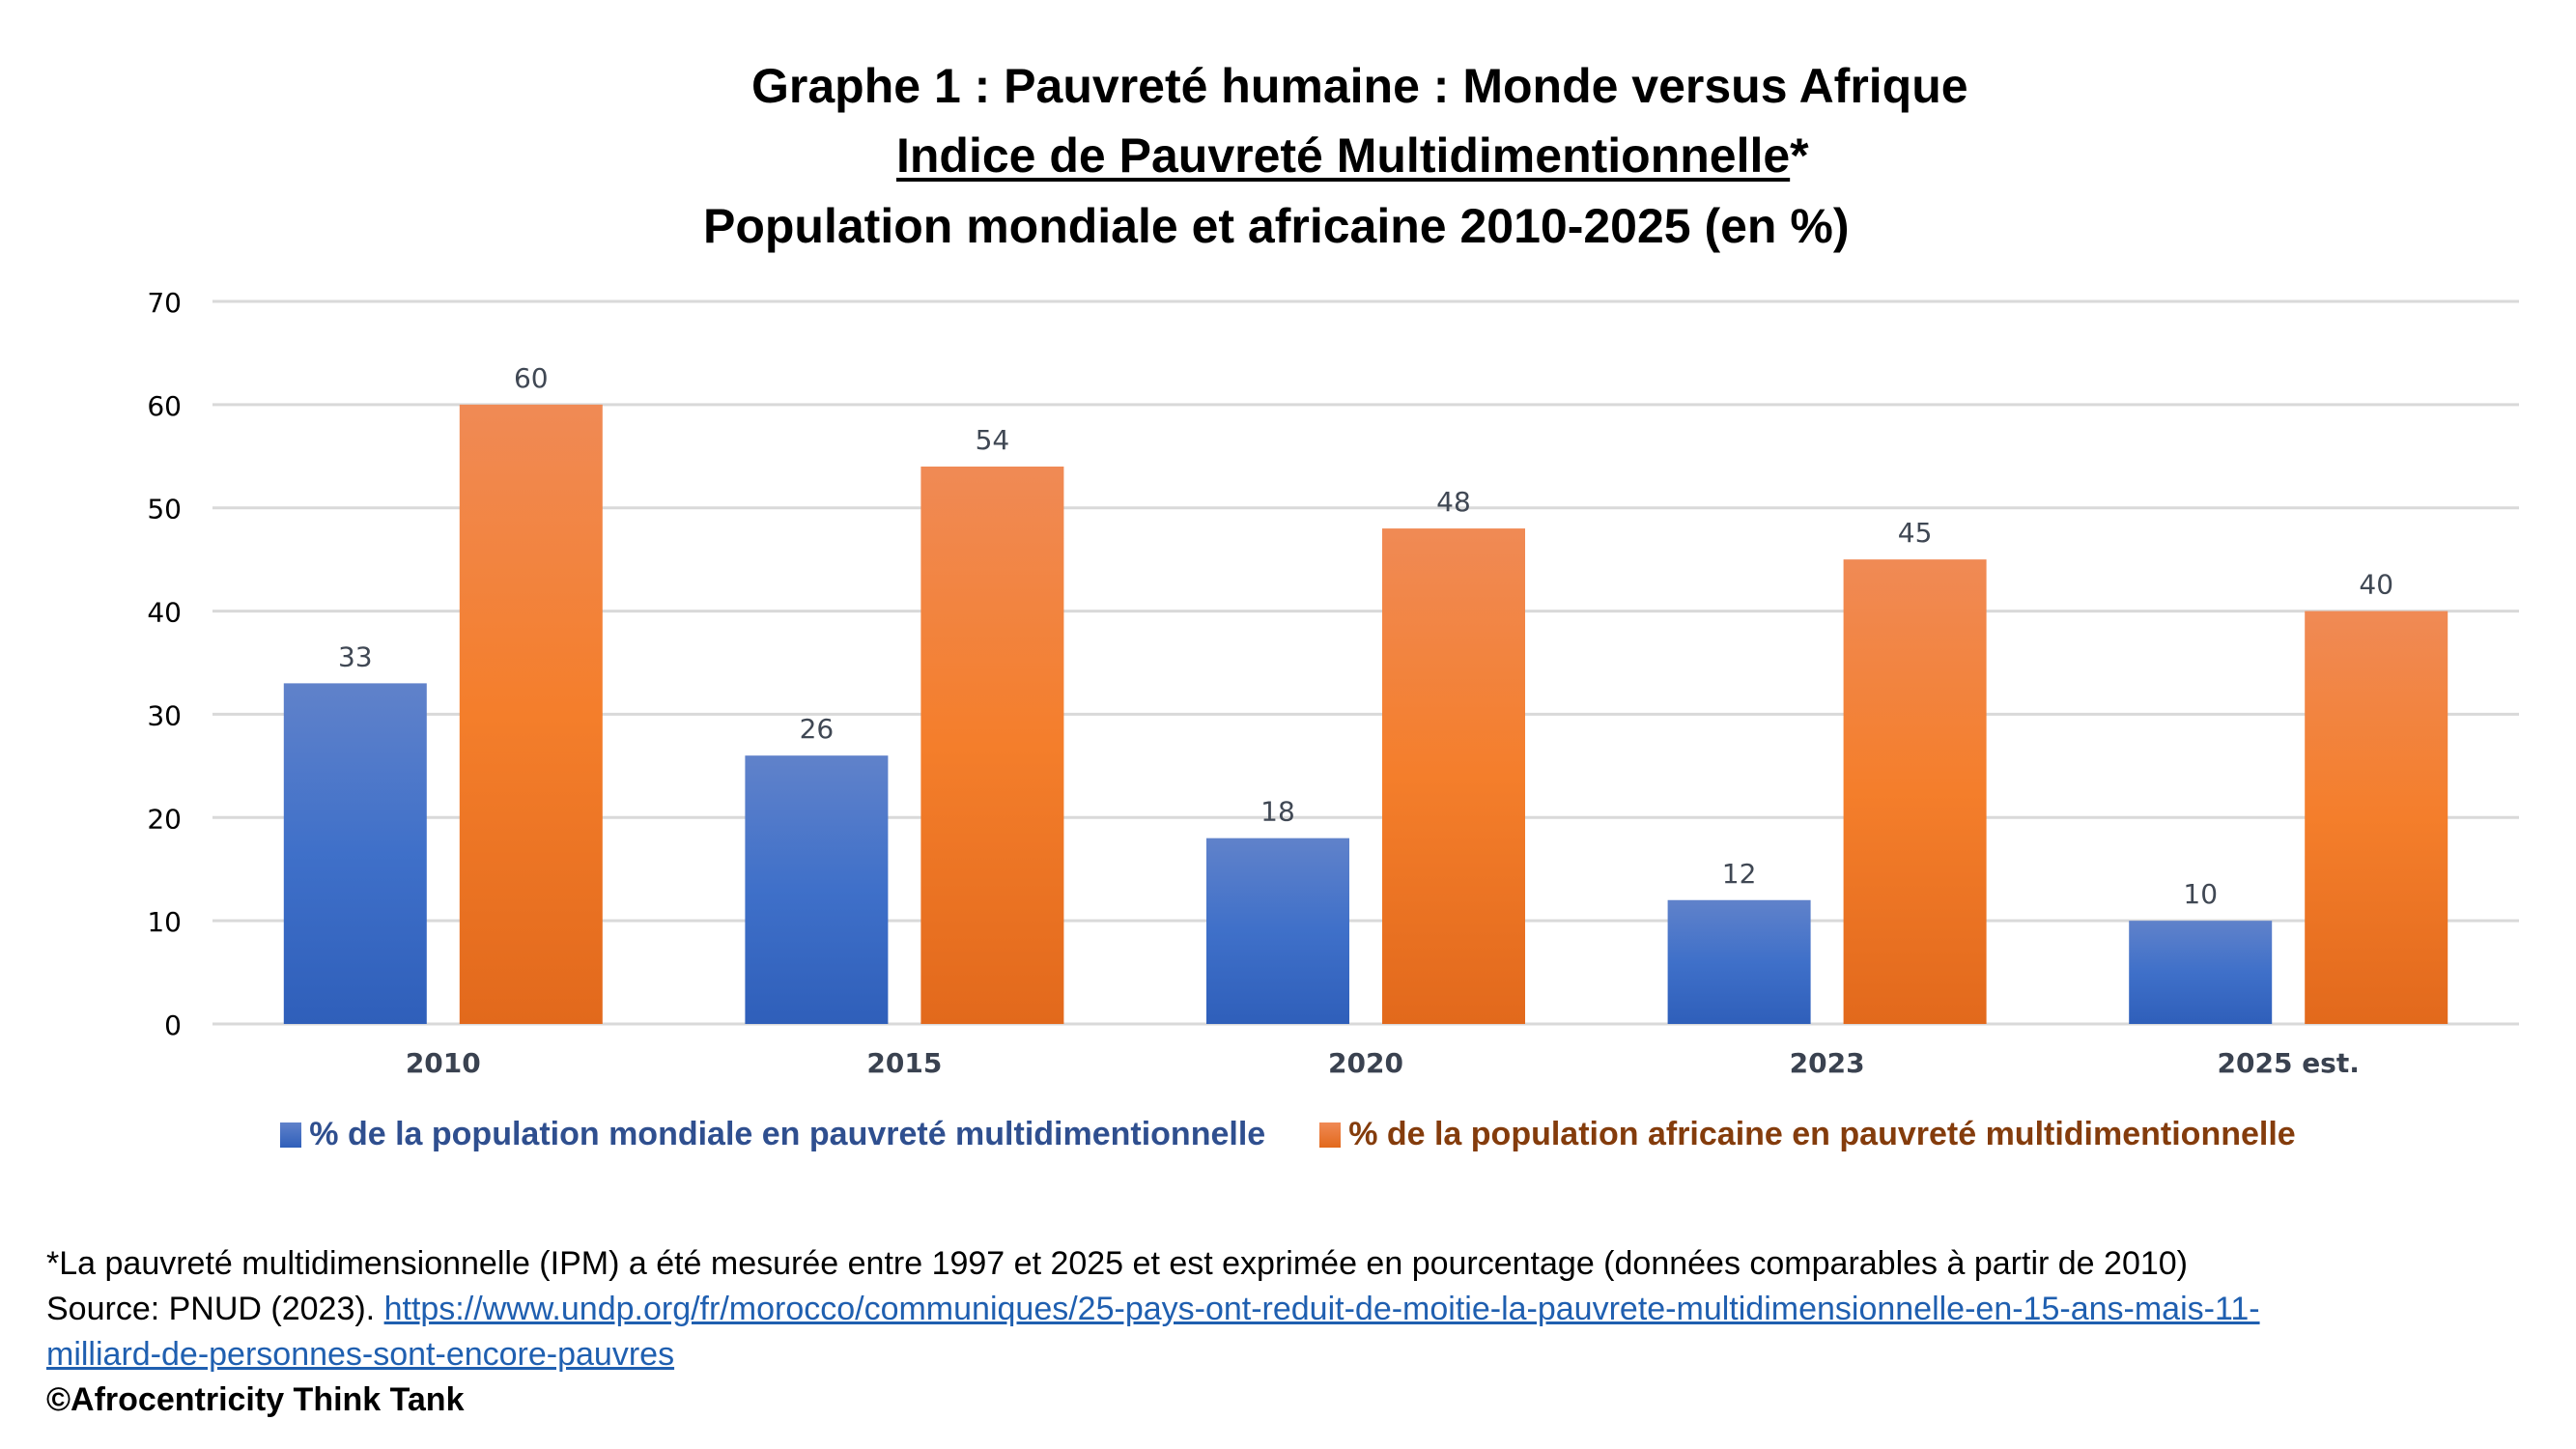 The image size is (2576, 1449). What do you see at coordinates (2200, 894) in the screenshot?
I see `data-label: 10` at bounding box center [2200, 894].